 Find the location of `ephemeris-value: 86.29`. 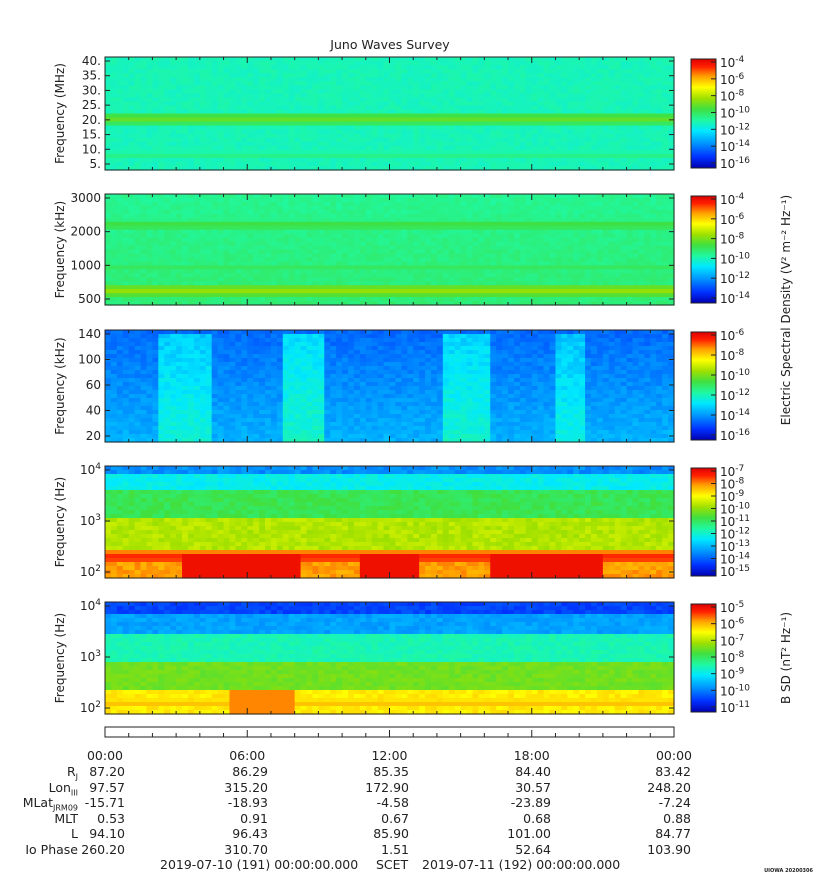

ephemeris-value: 86.29 is located at coordinates (250, 771).